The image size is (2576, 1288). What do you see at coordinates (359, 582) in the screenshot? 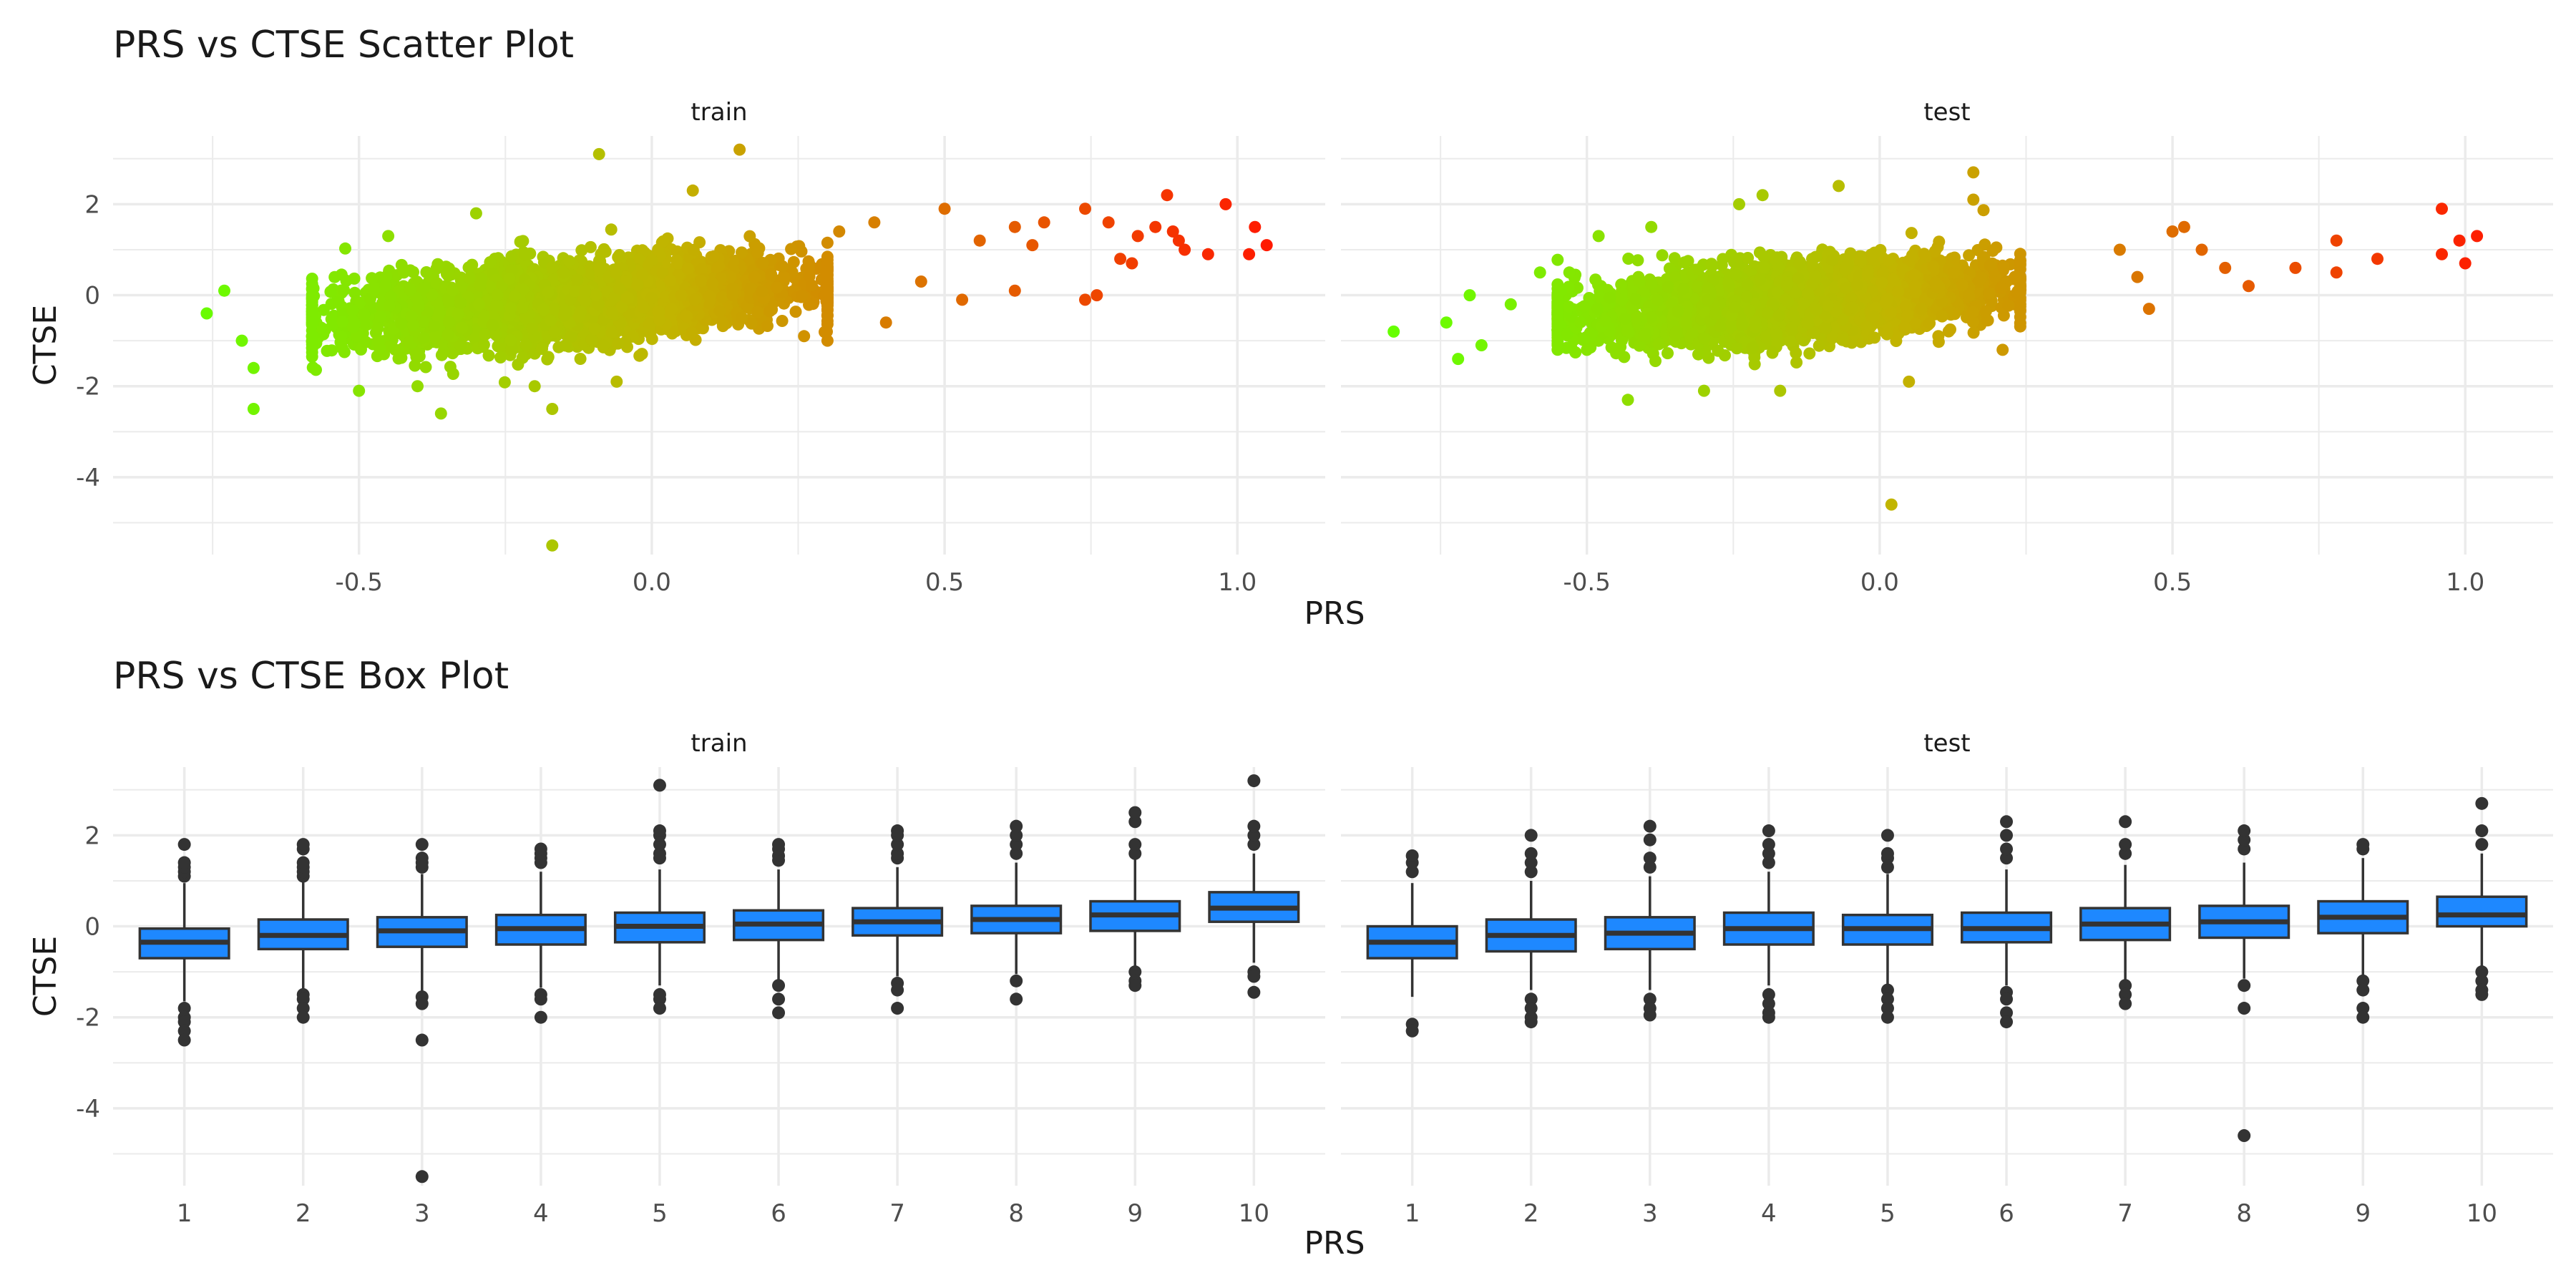
I see `x-tick-label: -0.5` at bounding box center [359, 582].